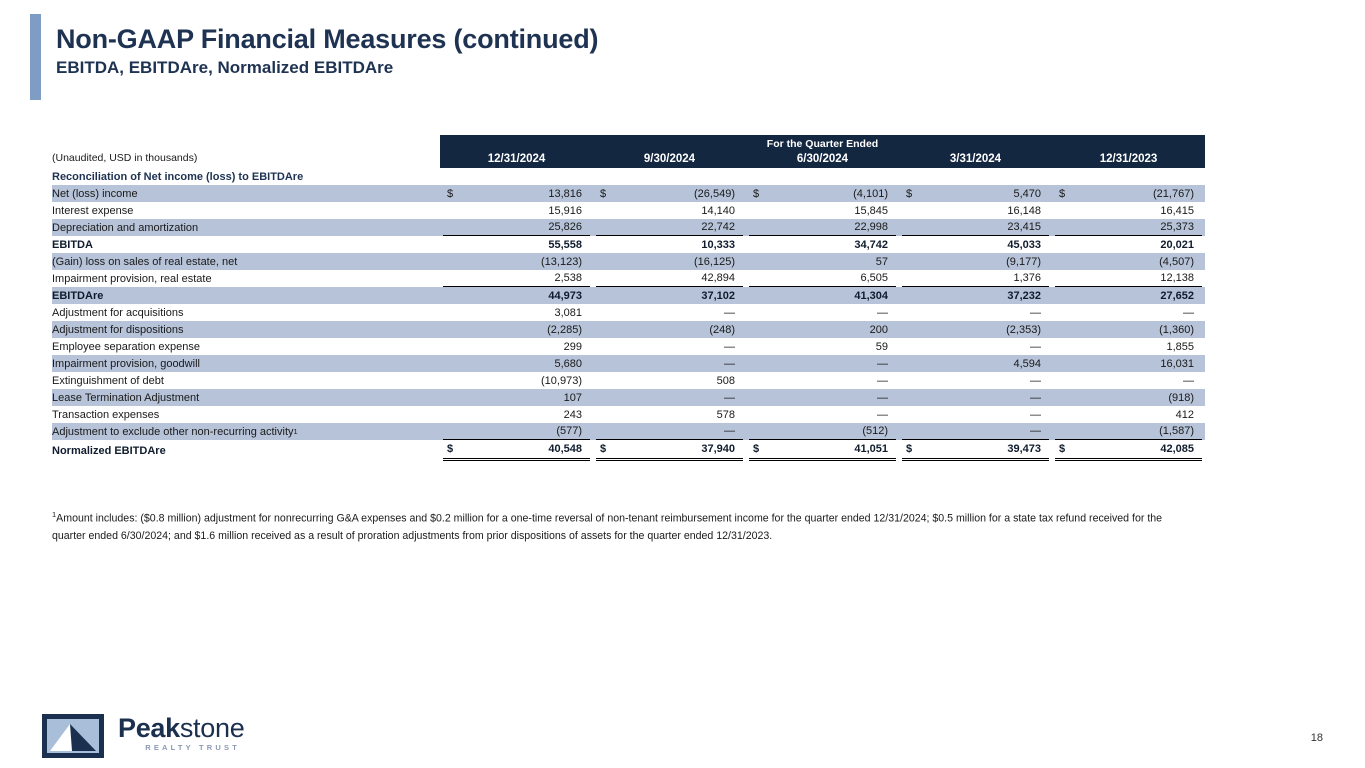 The width and height of the screenshot is (1365, 768). What do you see at coordinates (669, 227) in the screenshot?
I see `value-cell: 22,742` at bounding box center [669, 227].